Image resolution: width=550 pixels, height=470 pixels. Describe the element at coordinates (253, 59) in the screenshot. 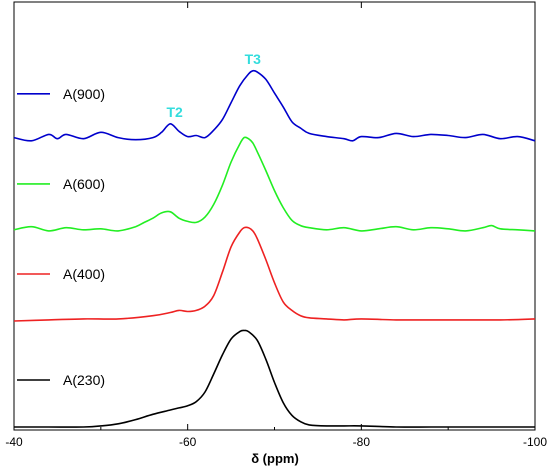

I see `annotation-T3: T3` at that location.